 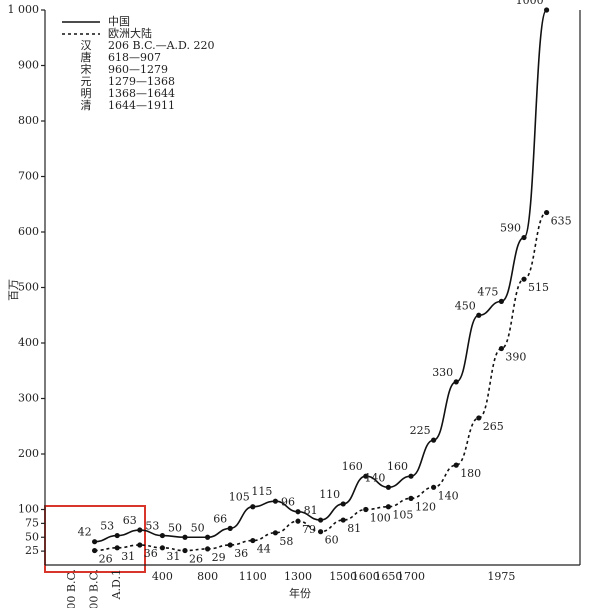 I want to click on x-tick-label: 1700, so click(x=411, y=576).